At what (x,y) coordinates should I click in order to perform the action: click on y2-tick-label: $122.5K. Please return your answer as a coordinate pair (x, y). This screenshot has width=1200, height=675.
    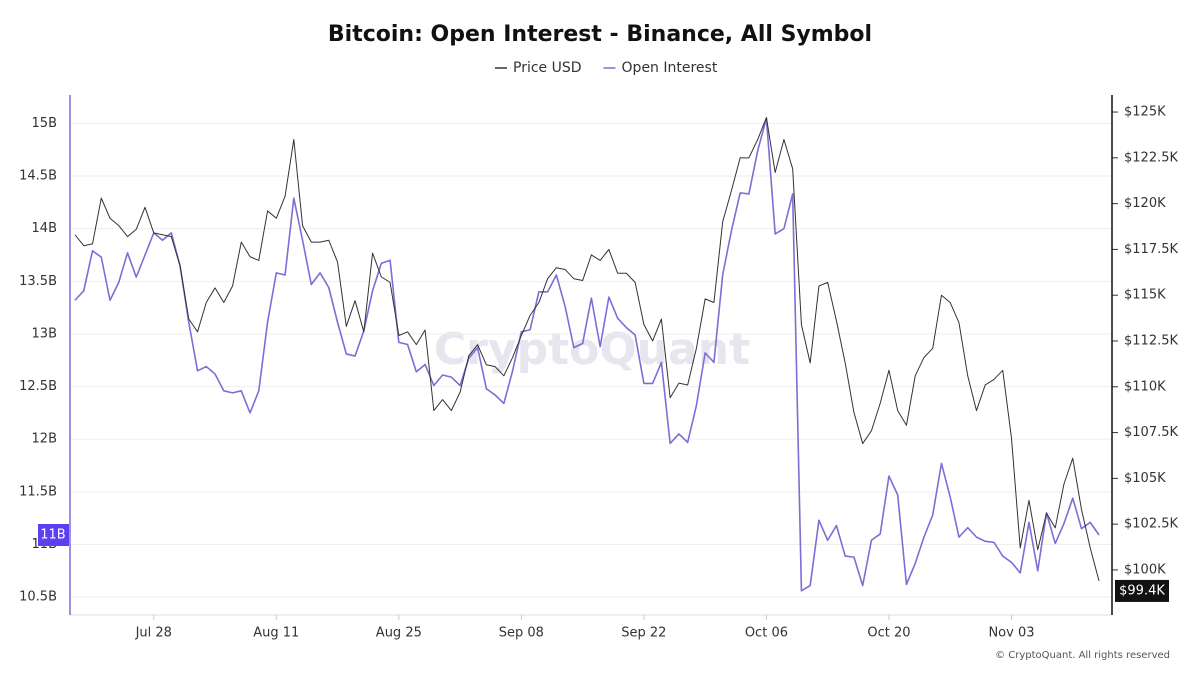
    Looking at the image, I should click on (1151, 157).